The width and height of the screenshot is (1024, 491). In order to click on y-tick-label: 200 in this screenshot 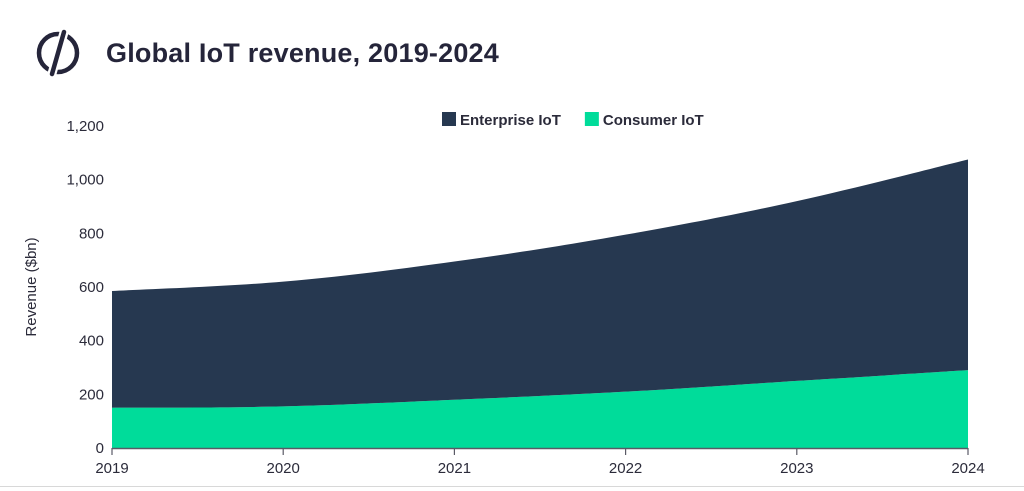, I will do `click(91, 394)`.